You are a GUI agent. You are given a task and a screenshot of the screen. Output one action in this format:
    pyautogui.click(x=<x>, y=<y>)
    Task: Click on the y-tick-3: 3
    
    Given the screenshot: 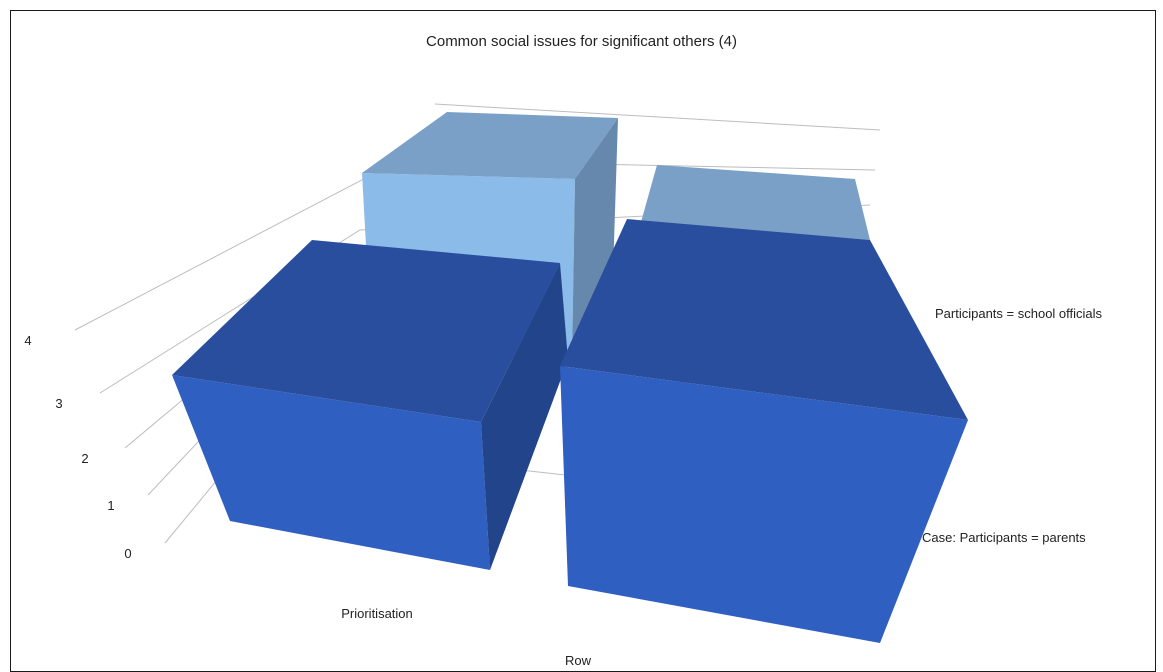 What is the action you would take?
    pyautogui.click(x=58, y=403)
    